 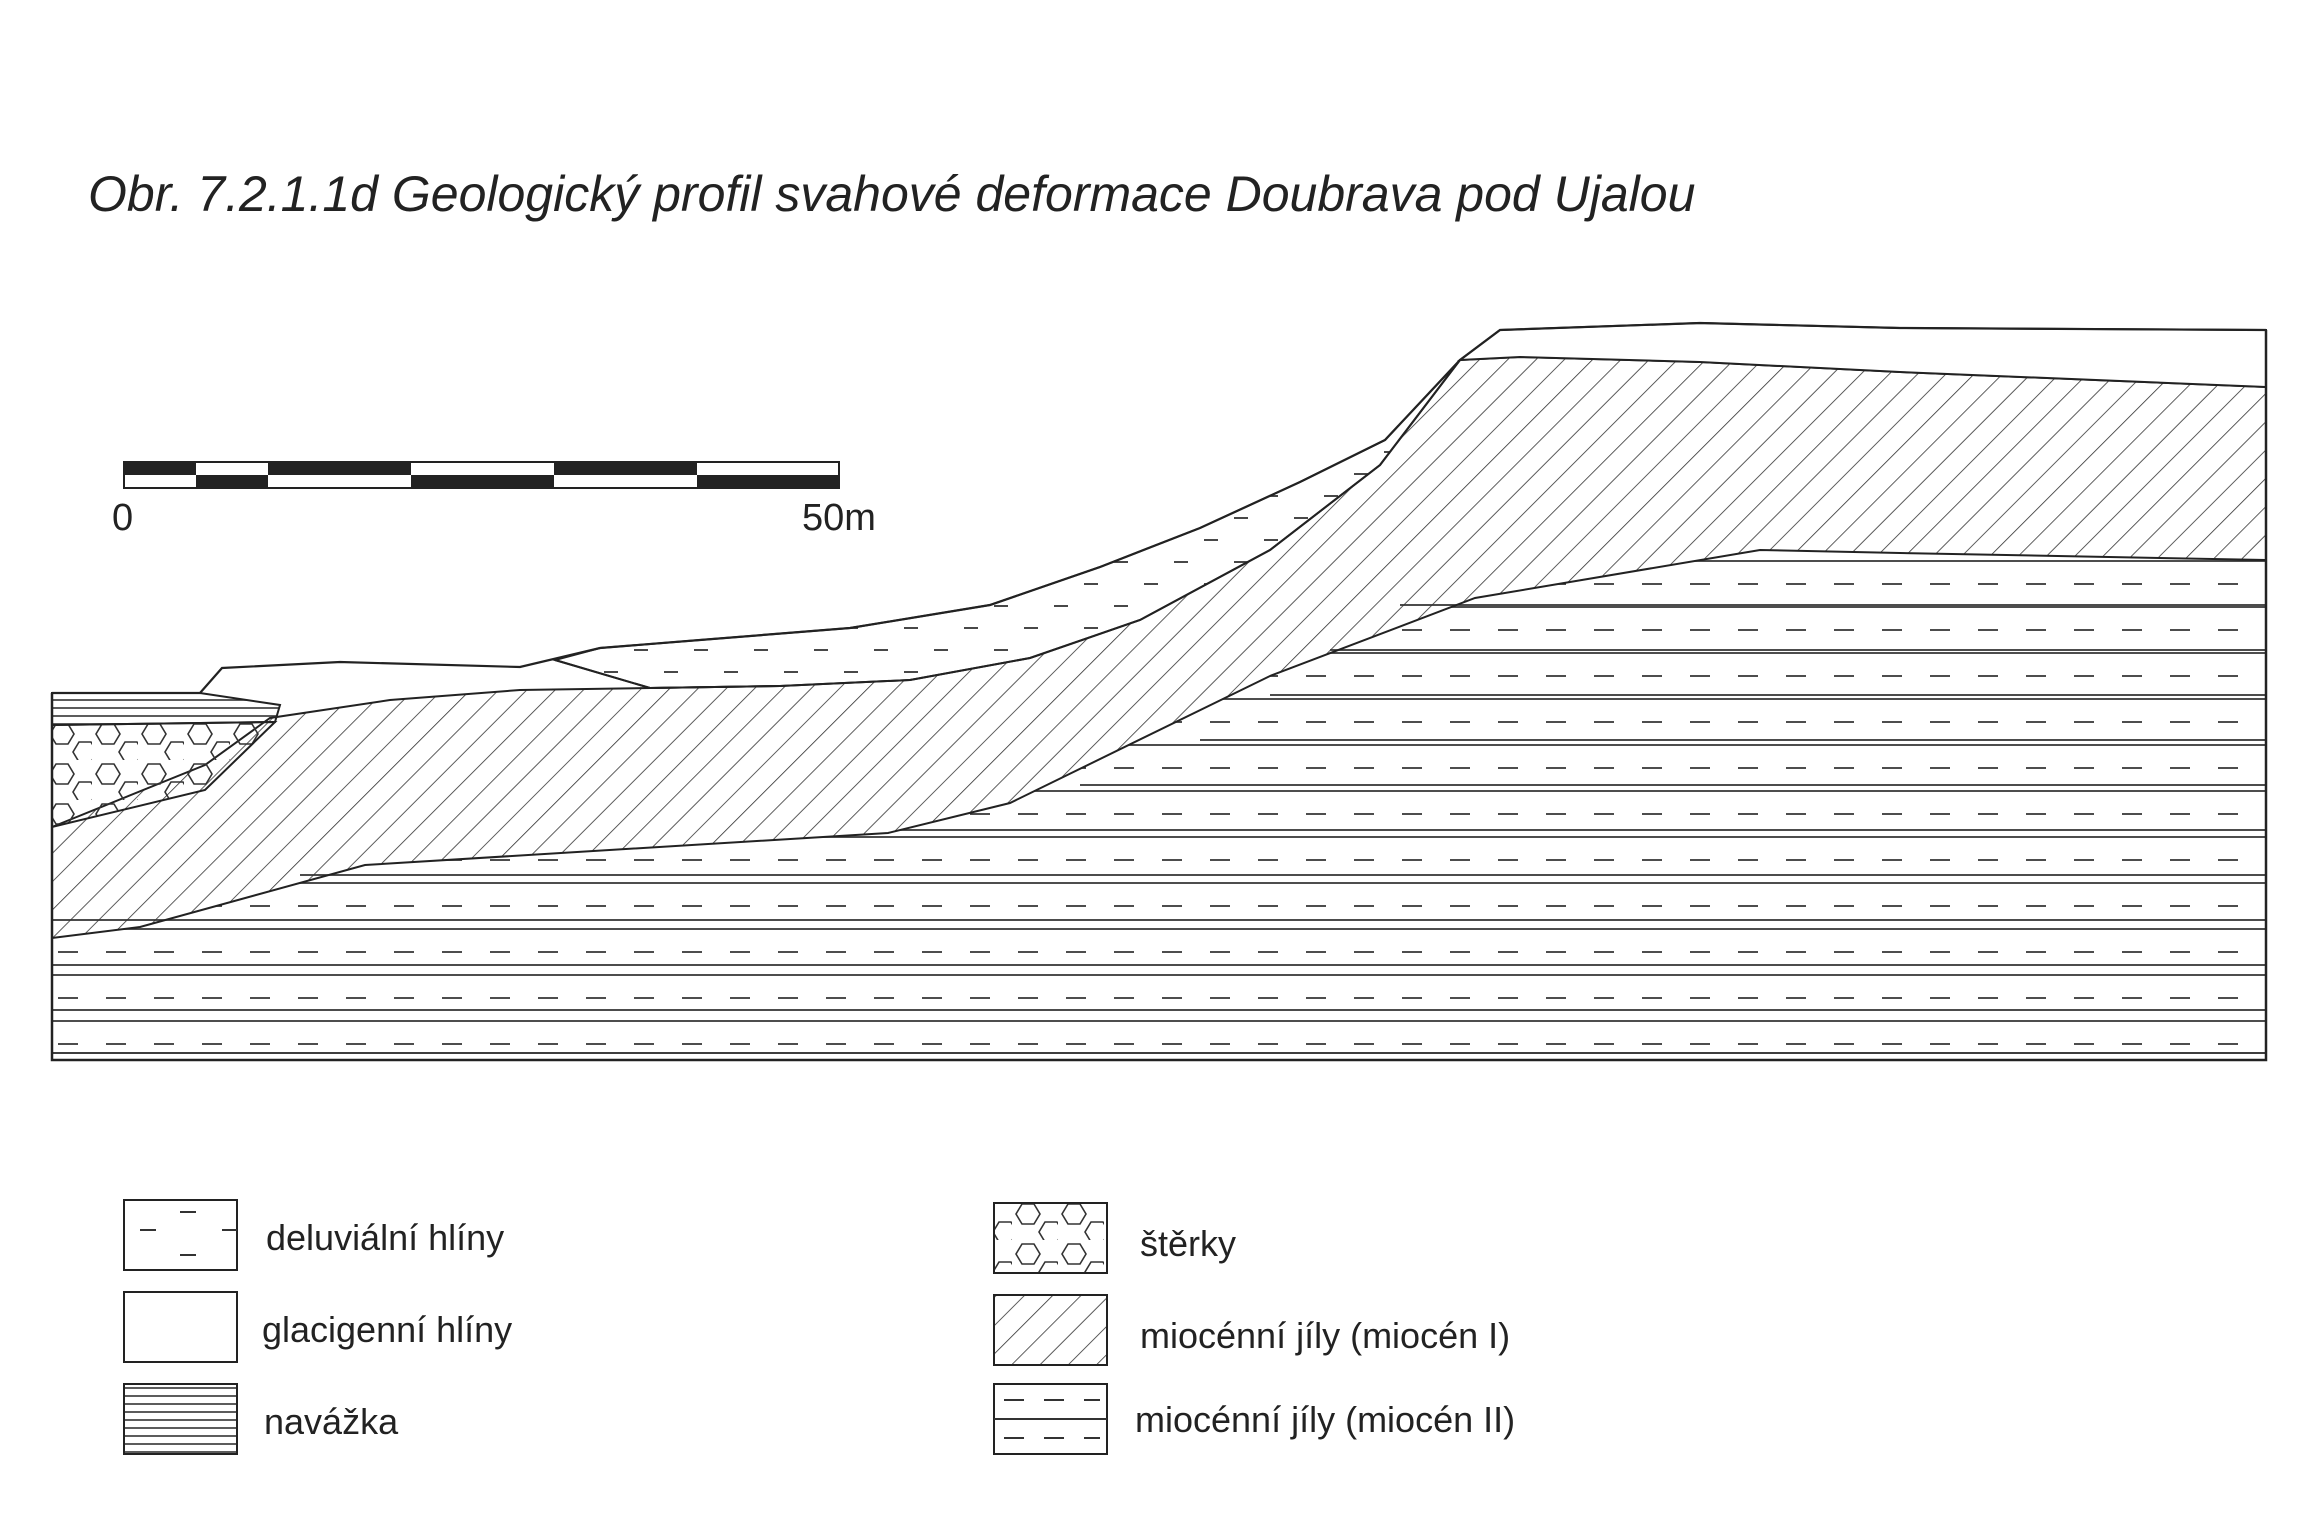 What do you see at coordinates (494, 500) in the screenshot?
I see `scale-bar: 0 50m` at bounding box center [494, 500].